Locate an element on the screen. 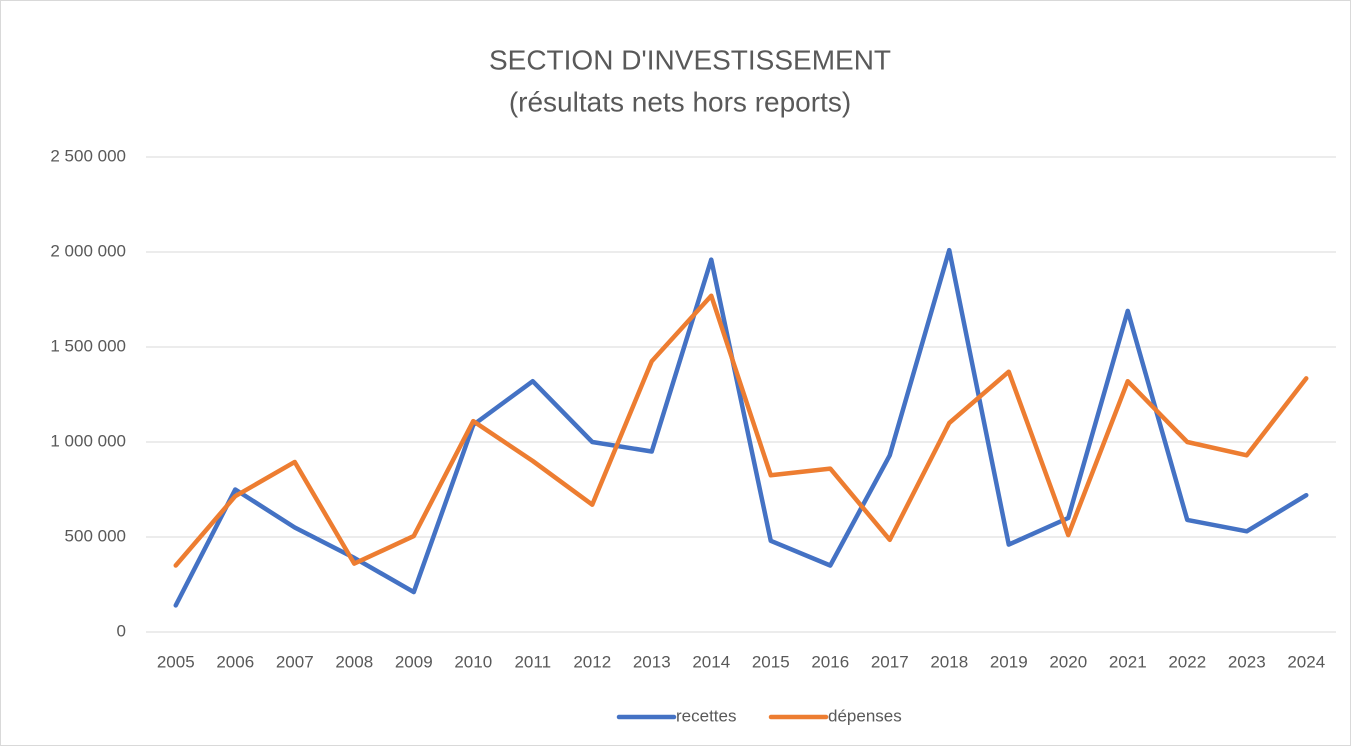 The width and height of the screenshot is (1352, 752). x-tick-label: 2012 is located at coordinates (592, 661).